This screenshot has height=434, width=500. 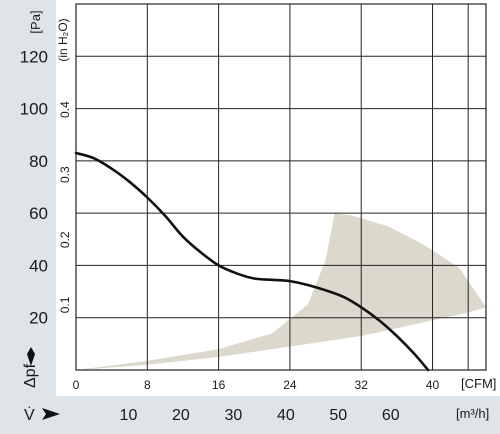 What do you see at coordinates (38, 213) in the screenshot?
I see `pa-tick-label: 60` at bounding box center [38, 213].